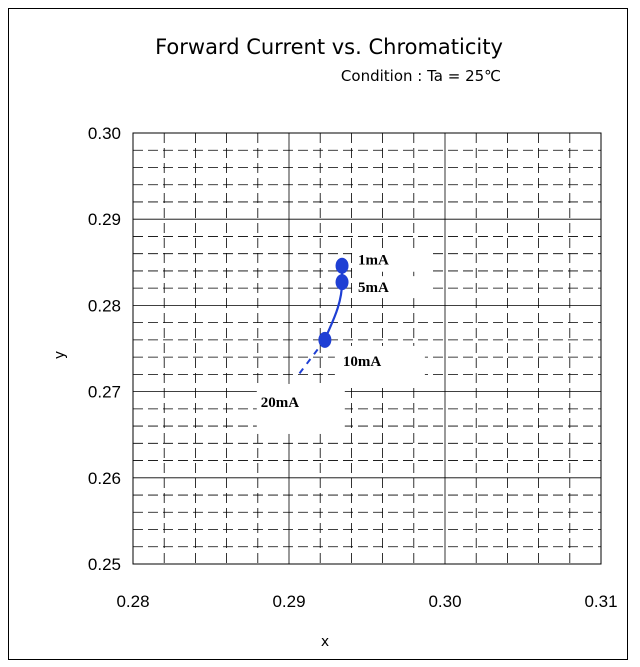 The height and width of the screenshot is (667, 640). Describe the element at coordinates (104, 219) in the screenshot. I see `y-tick-label: 0.29` at that location.